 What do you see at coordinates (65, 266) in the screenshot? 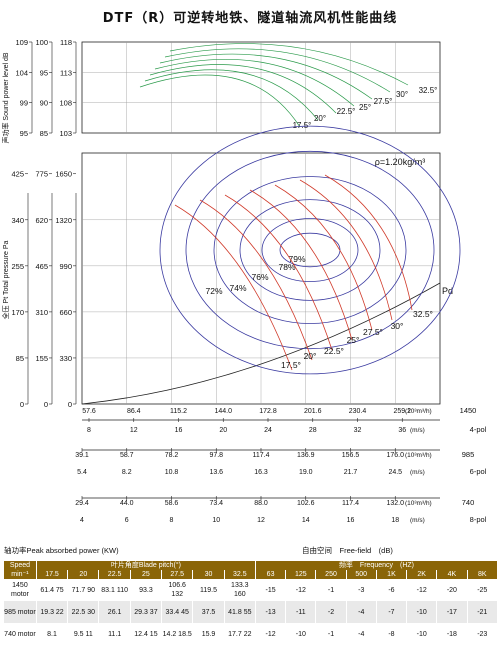
I see `pressure-tick-label: 990` at bounding box center [65, 266].